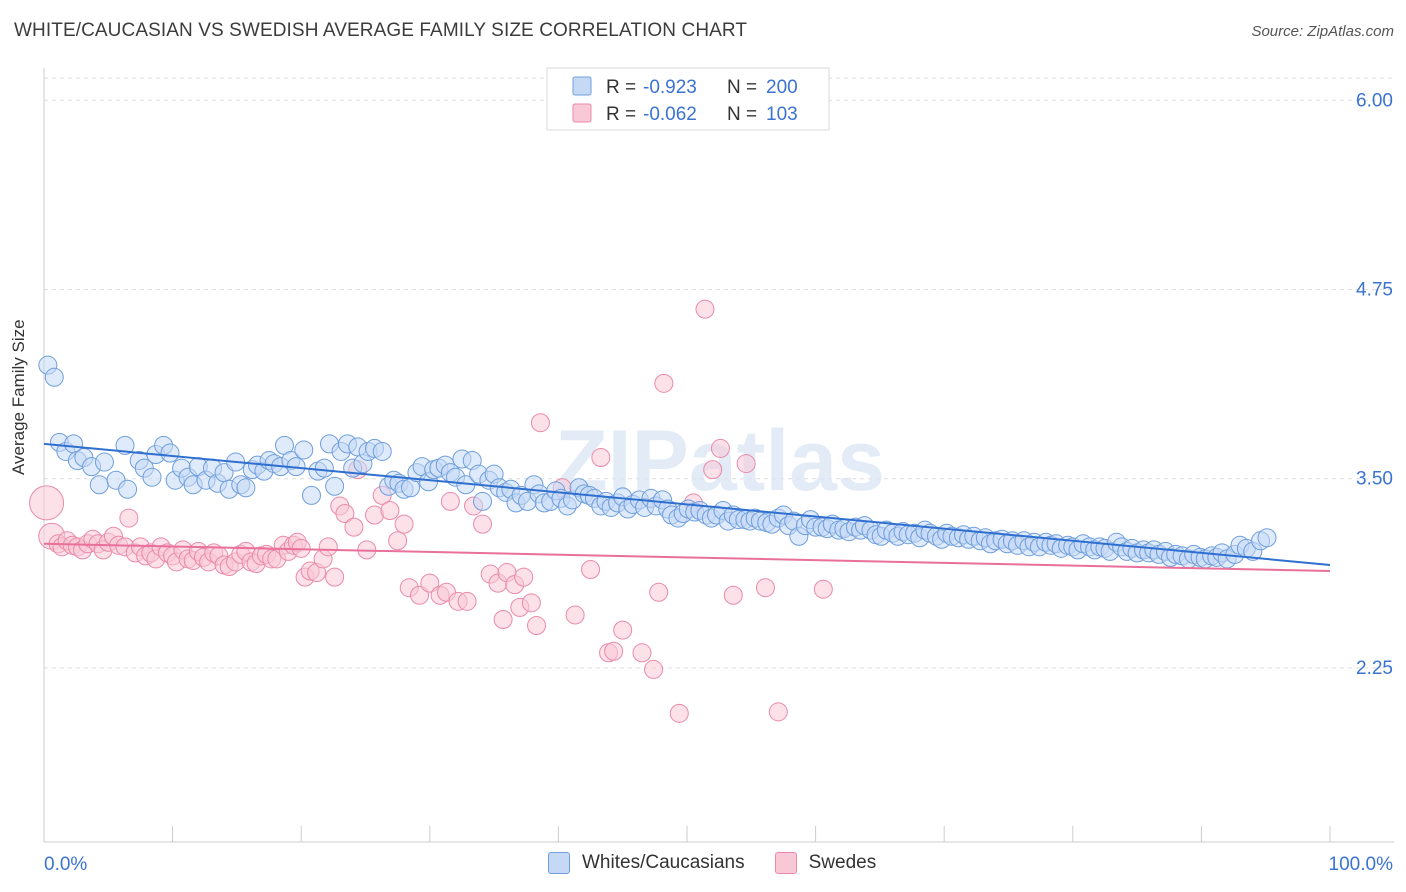  I want to click on source-label: Source: ZipAtlas.com, so click(1322, 31).